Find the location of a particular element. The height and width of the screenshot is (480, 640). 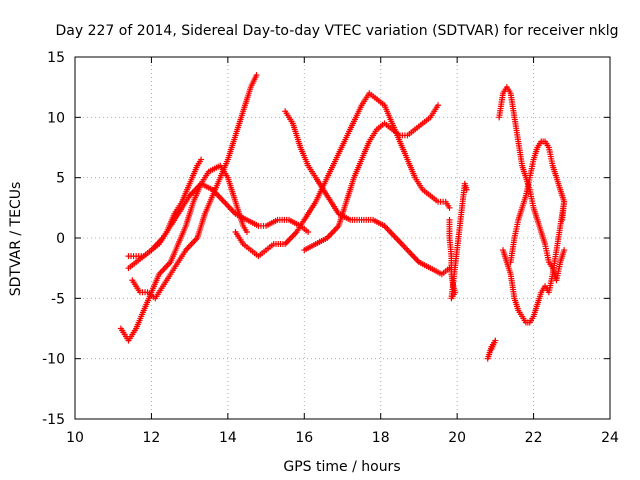

y-tick-label: 10 is located at coordinates (56, 118).